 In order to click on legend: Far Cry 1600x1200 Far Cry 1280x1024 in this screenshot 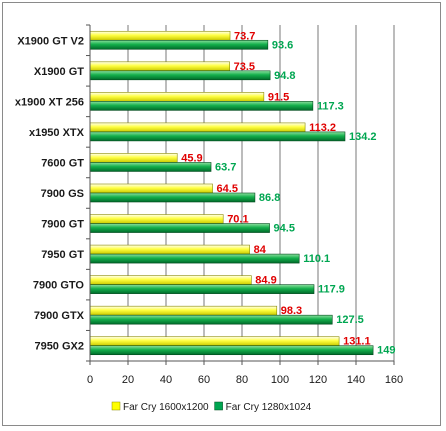, I will do `click(211, 407)`.